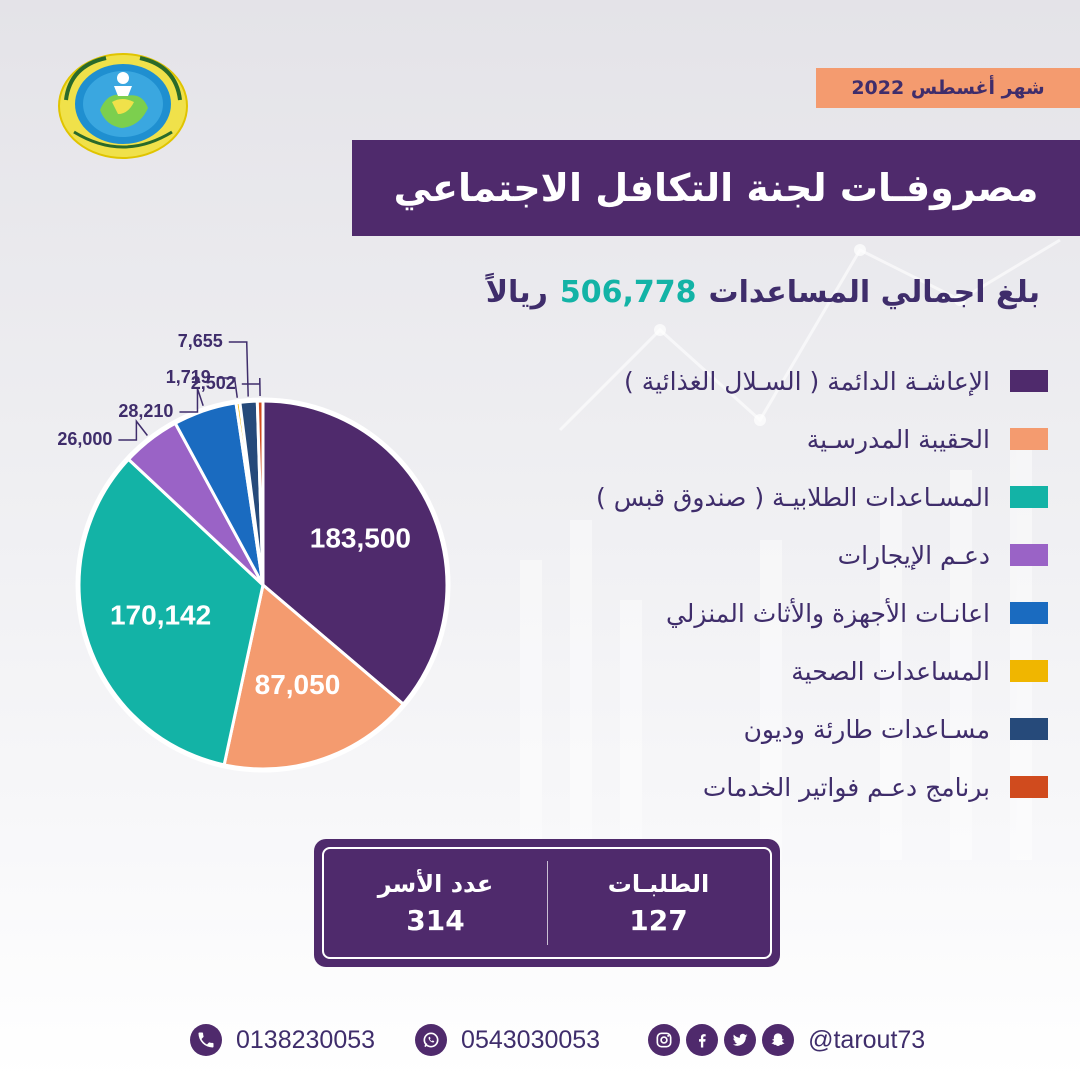 This screenshot has width=1080, height=1080. What do you see at coordinates (298, 684) in the screenshot?
I see `slice-value-label: 87,050` at bounding box center [298, 684].